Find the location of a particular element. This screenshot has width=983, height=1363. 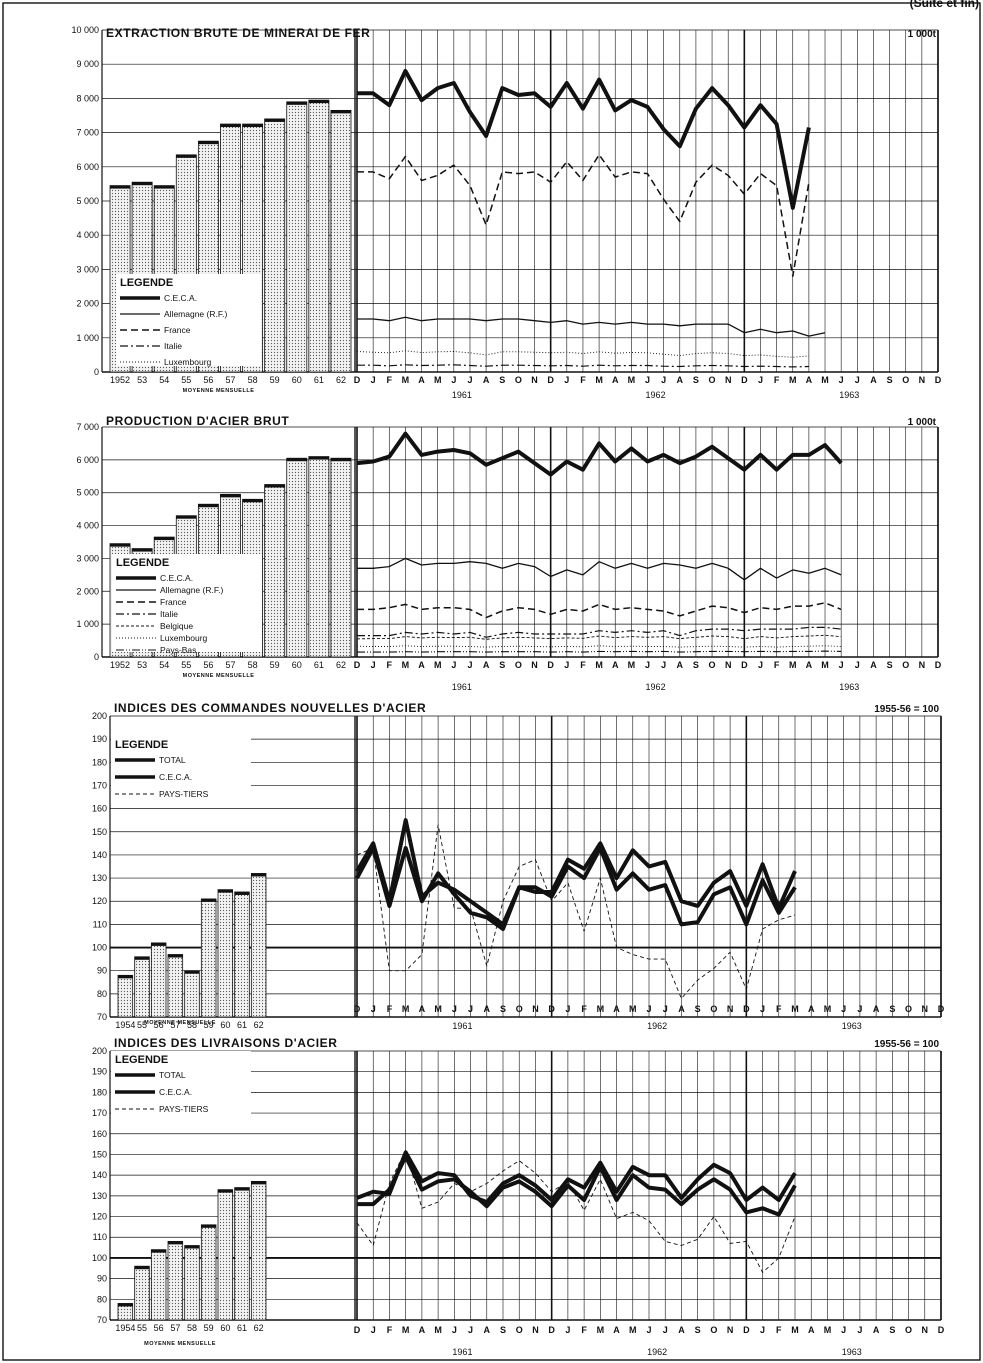

steel-bar is located at coordinates (297, 557).